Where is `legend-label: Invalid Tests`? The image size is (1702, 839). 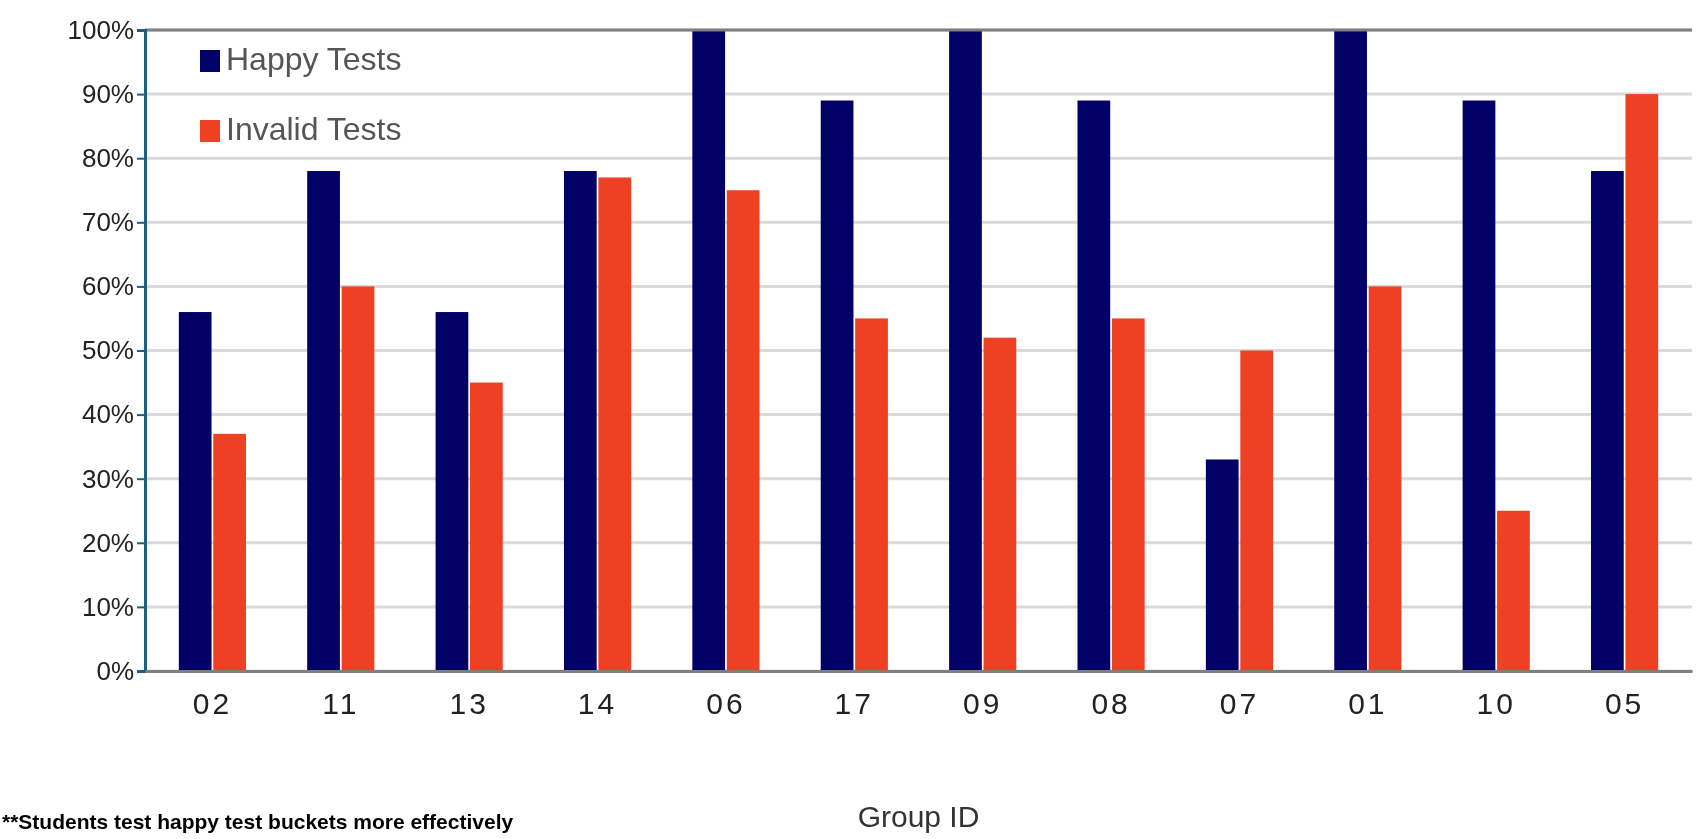 legend-label: Invalid Tests is located at coordinates (314, 129).